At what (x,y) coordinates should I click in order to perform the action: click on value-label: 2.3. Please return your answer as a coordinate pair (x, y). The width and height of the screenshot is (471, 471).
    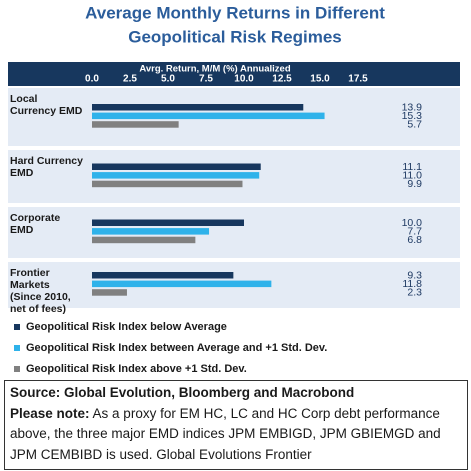
    Looking at the image, I should click on (414, 292).